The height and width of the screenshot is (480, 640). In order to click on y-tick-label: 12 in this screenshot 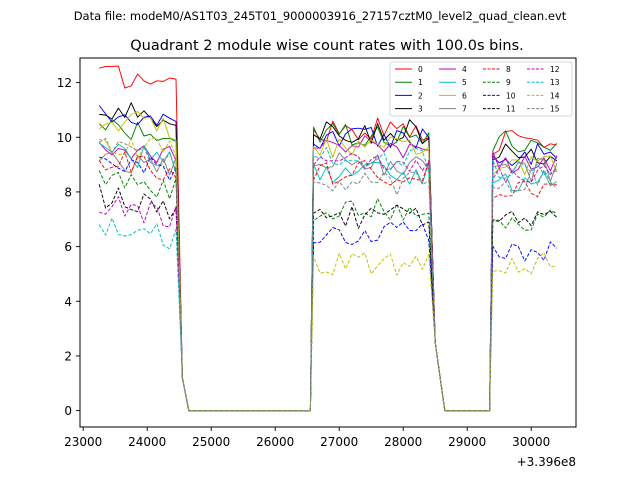, I will do `click(64, 83)`.